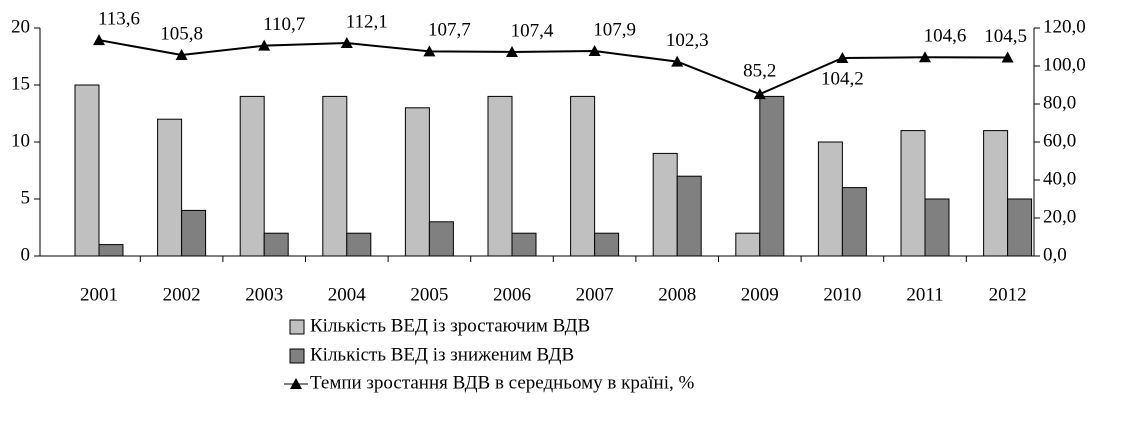 Image resolution: width=1129 pixels, height=421 pixels. I want to click on data-label: 113,6, so click(119, 19).